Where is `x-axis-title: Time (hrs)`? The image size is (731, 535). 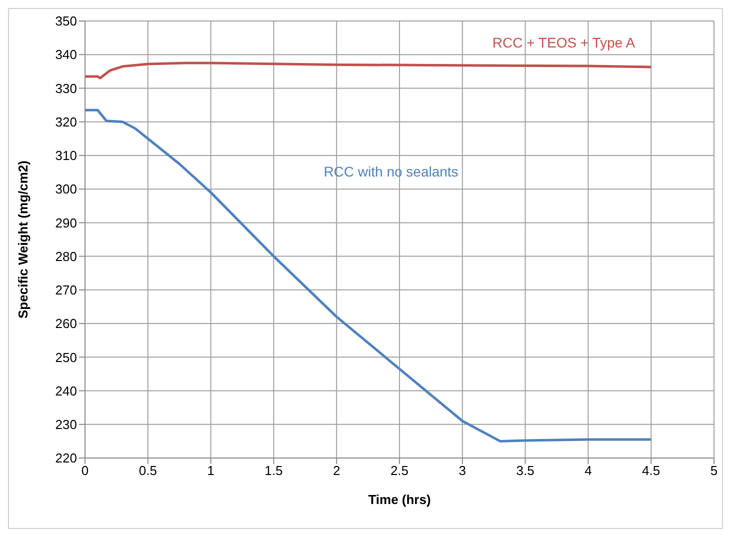 x-axis-title: Time (hrs) is located at coordinates (399, 499).